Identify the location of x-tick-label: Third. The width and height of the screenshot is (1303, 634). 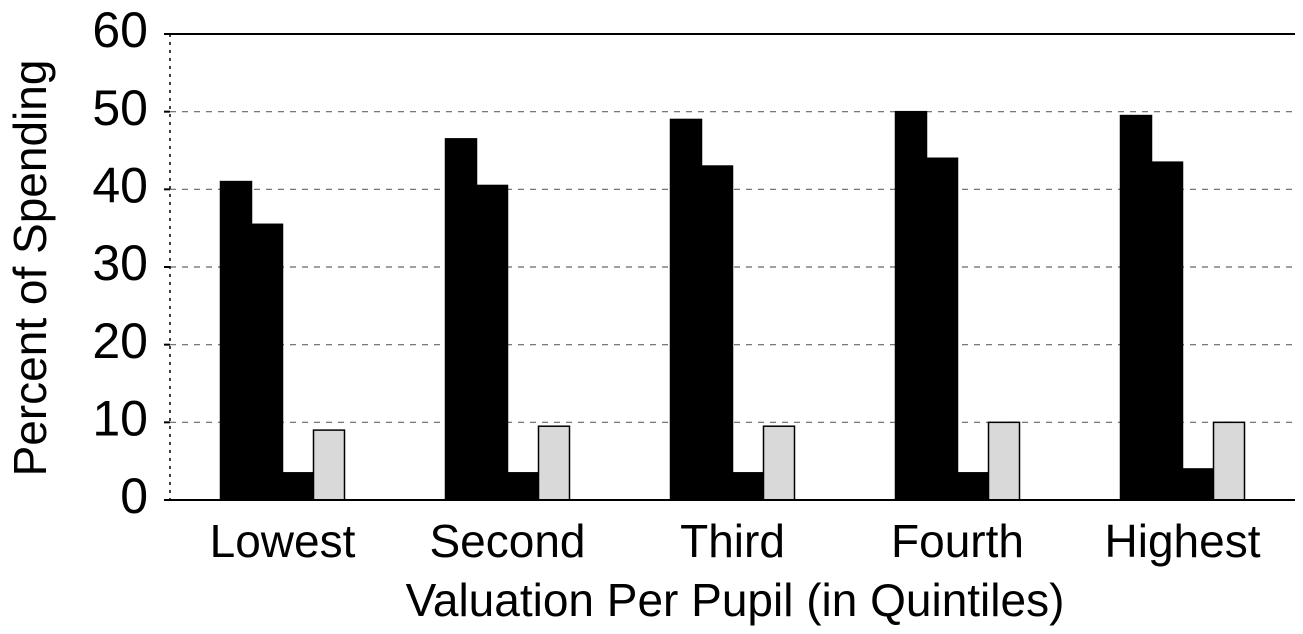
(732, 541).